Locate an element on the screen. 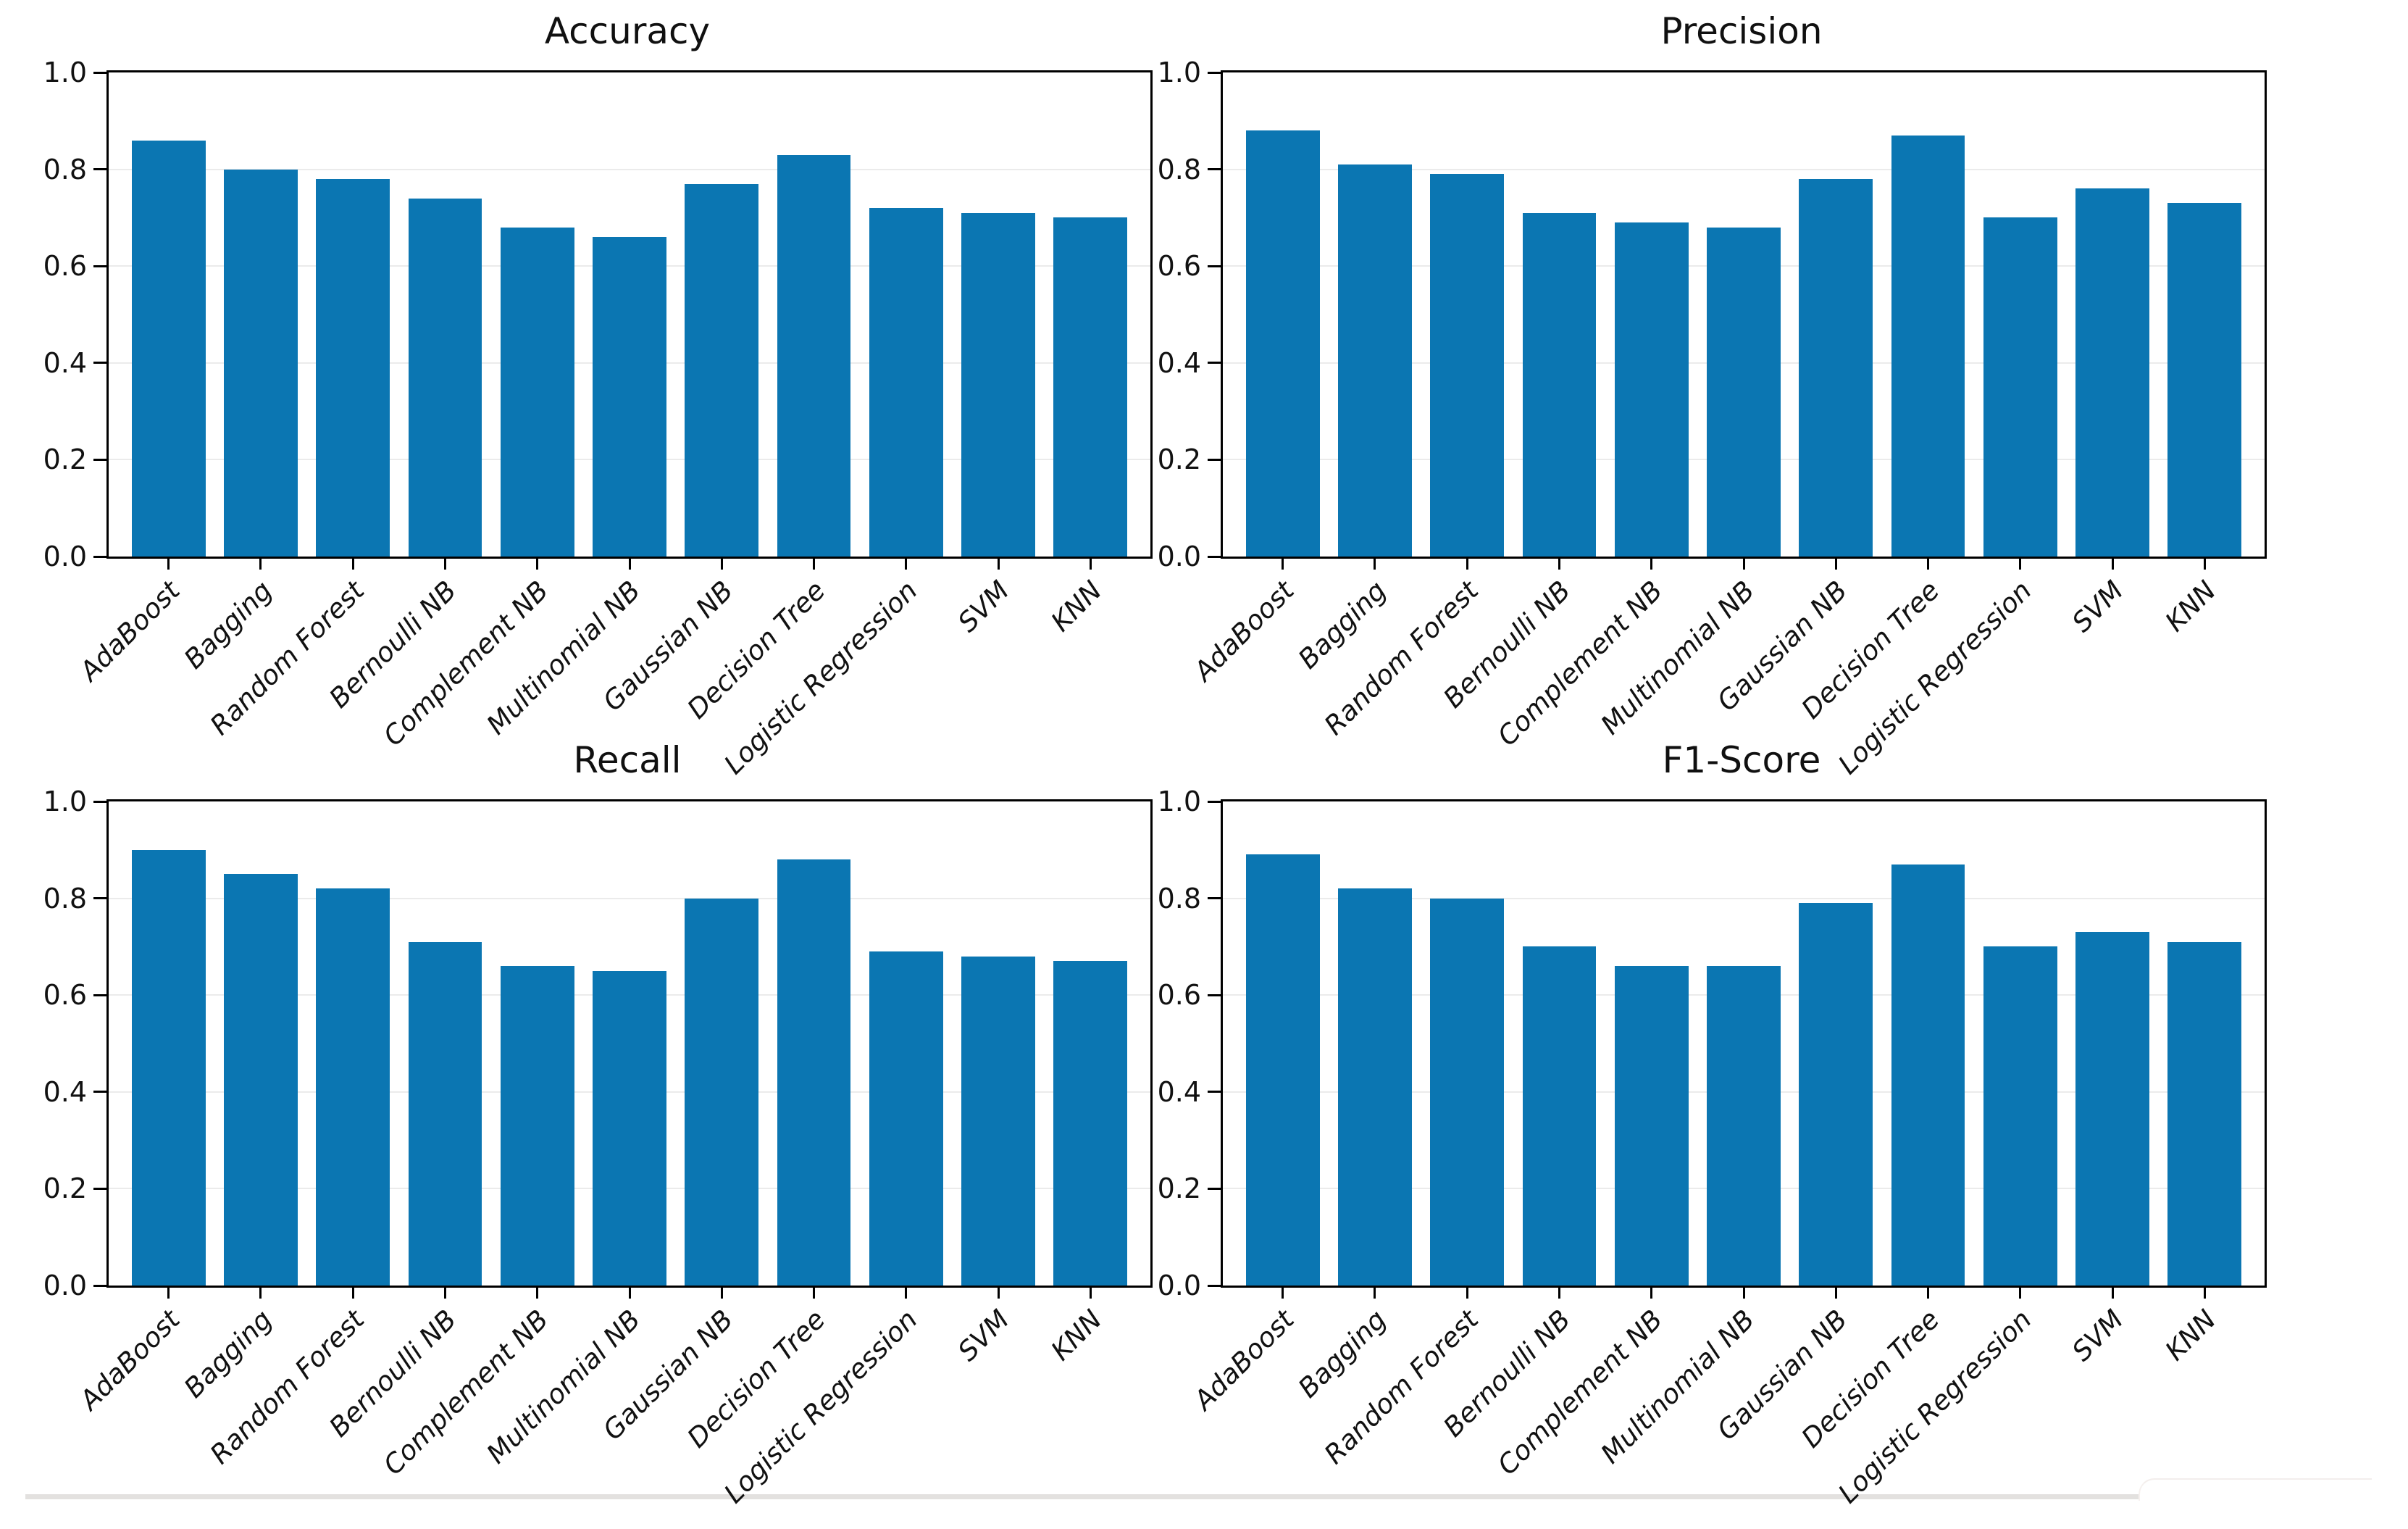 This screenshot has width=2408, height=1529. chart-title: Accuracy is located at coordinates (627, 31).